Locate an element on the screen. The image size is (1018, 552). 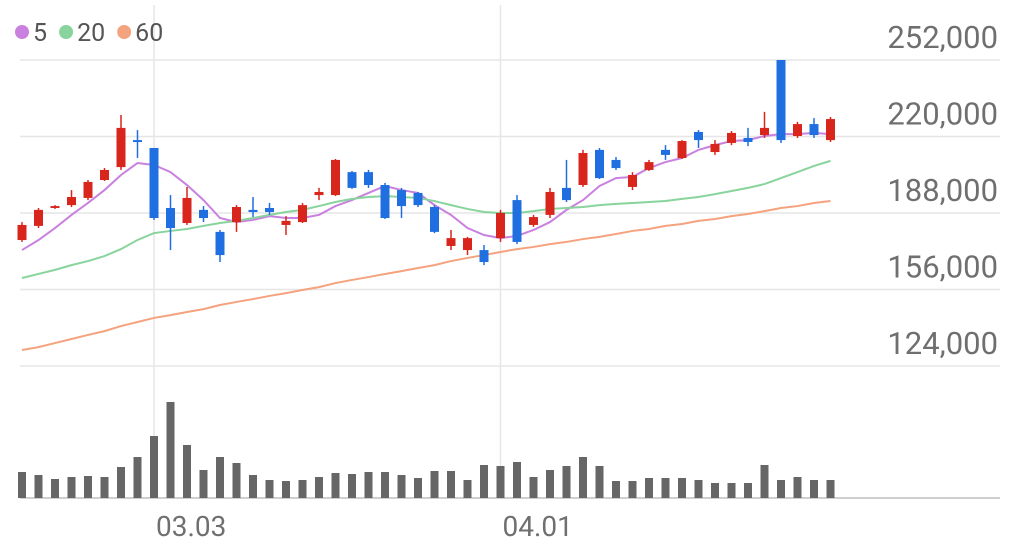
y-tick-label: 124,000 is located at coordinates (942, 343).